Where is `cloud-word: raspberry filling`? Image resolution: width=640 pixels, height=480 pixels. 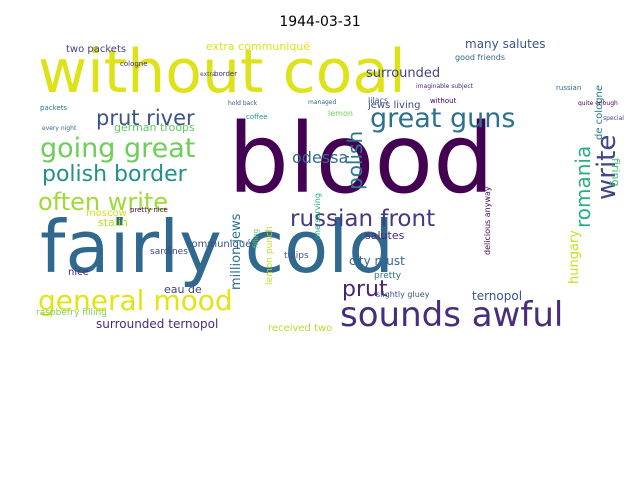
cloud-word: raspberry filling is located at coordinates (71, 313).